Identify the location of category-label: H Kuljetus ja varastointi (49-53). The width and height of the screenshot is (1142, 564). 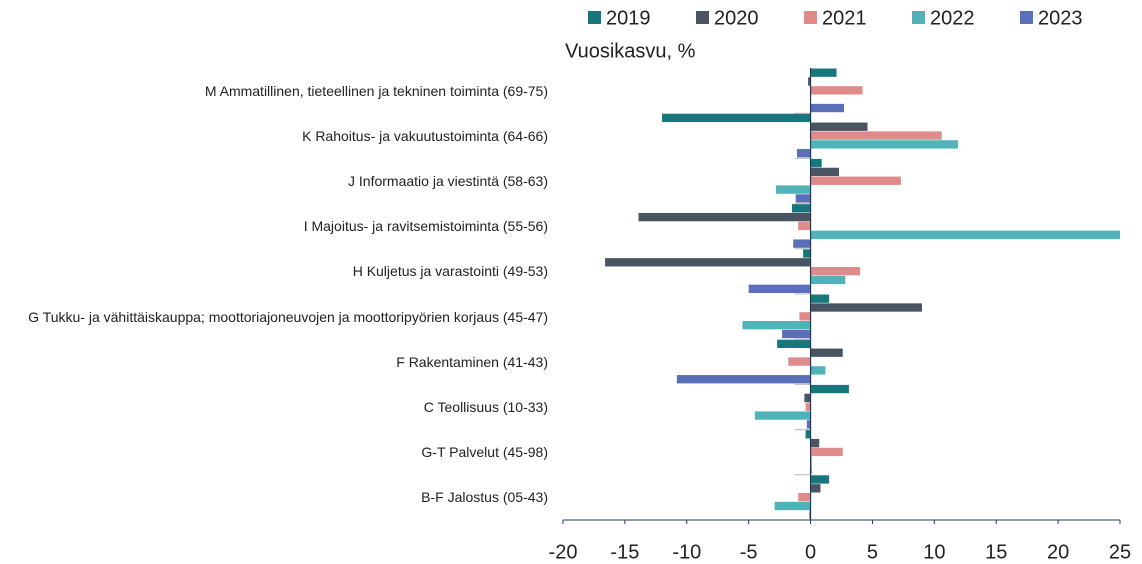
(450, 271).